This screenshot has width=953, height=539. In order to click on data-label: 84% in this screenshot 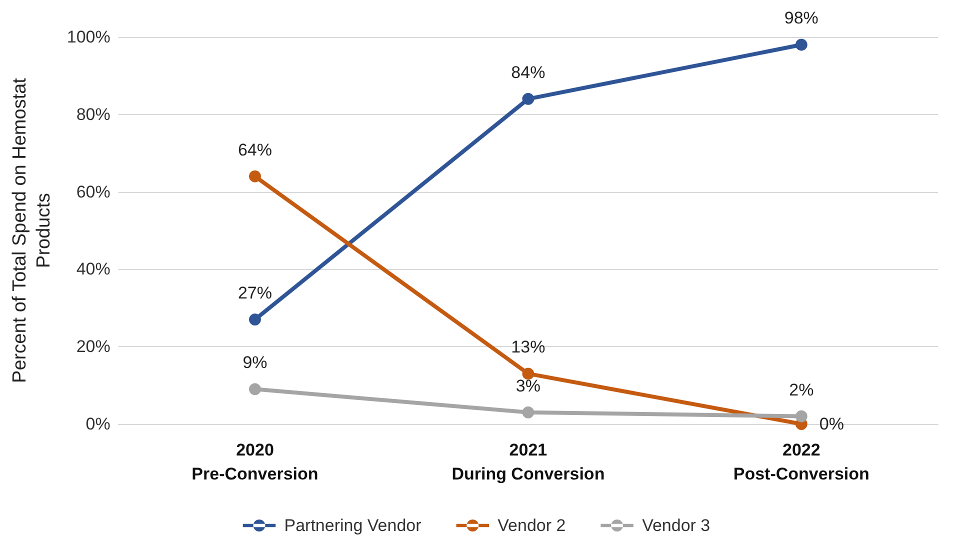, I will do `click(528, 72)`.